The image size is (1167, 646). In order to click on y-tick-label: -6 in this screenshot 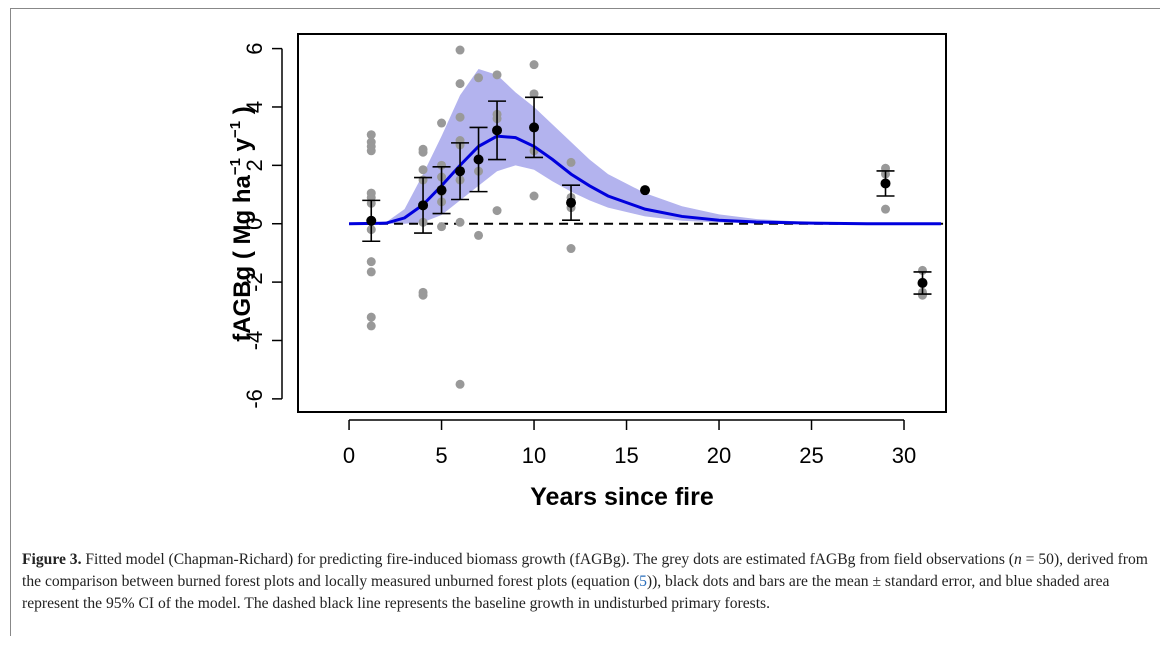, I will do `click(254, 399)`.